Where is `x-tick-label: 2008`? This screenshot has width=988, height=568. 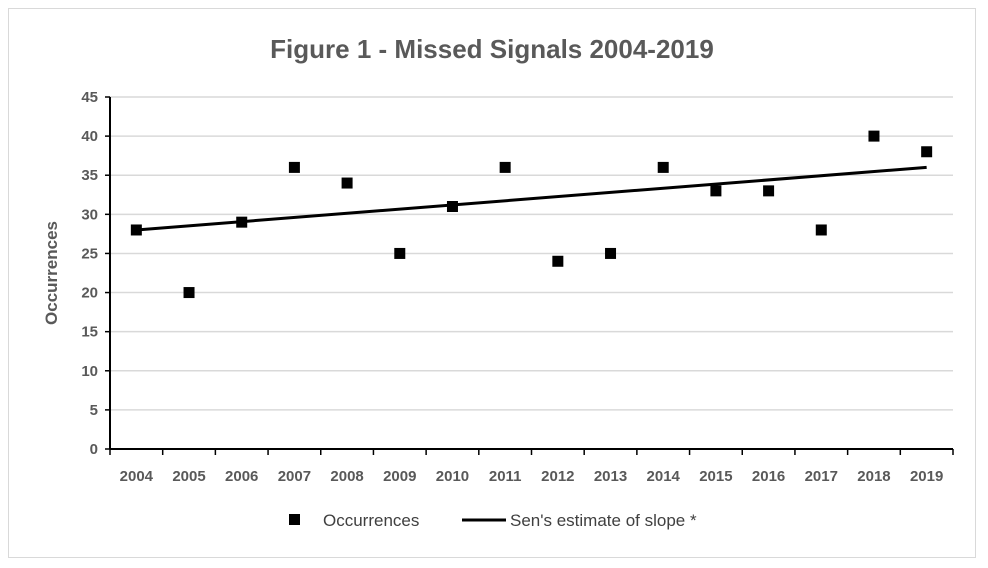 x-tick-label: 2008 is located at coordinates (346, 476).